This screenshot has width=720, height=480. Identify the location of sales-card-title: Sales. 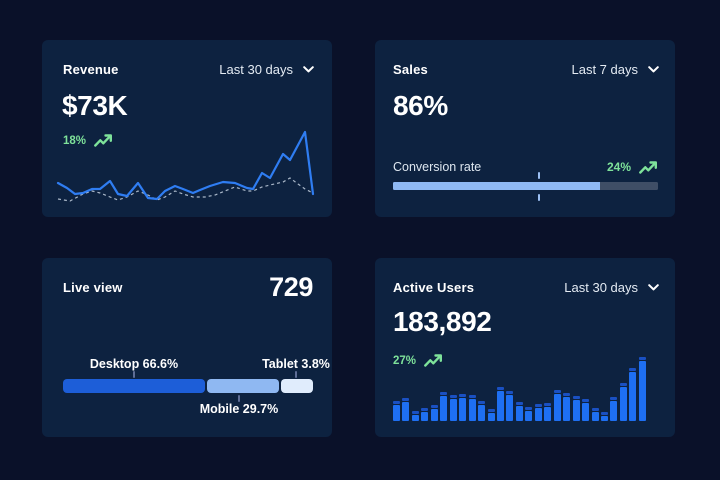
(410, 69).